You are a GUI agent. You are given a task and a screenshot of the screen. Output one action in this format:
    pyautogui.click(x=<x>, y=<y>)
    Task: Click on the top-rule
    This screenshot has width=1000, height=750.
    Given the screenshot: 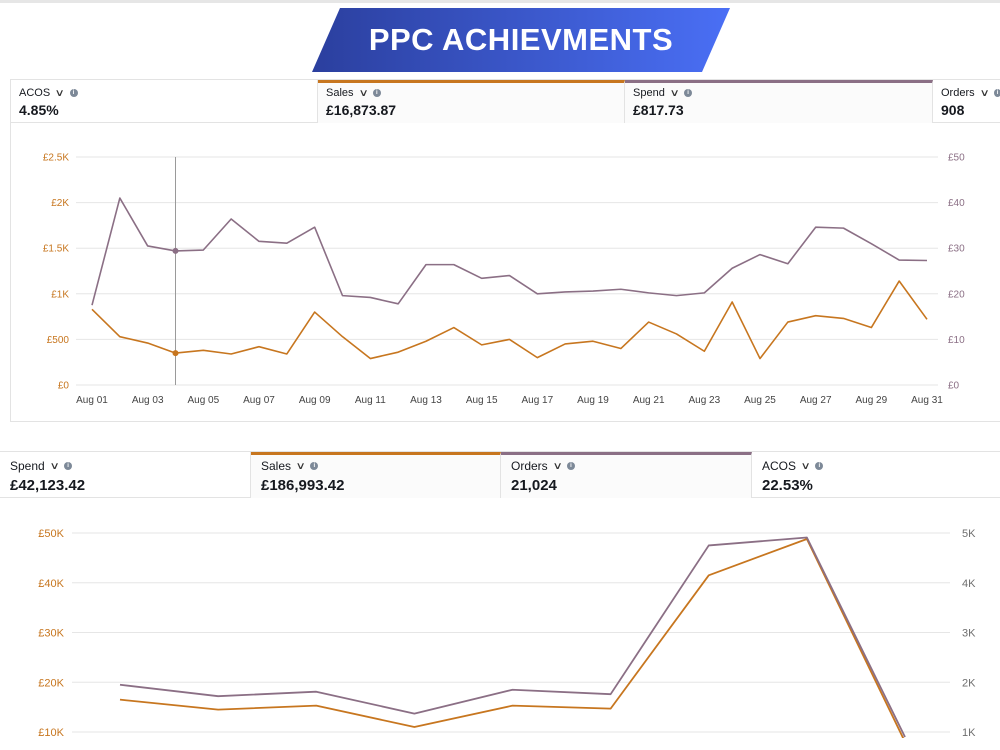 What is the action you would take?
    pyautogui.click(x=500, y=1)
    